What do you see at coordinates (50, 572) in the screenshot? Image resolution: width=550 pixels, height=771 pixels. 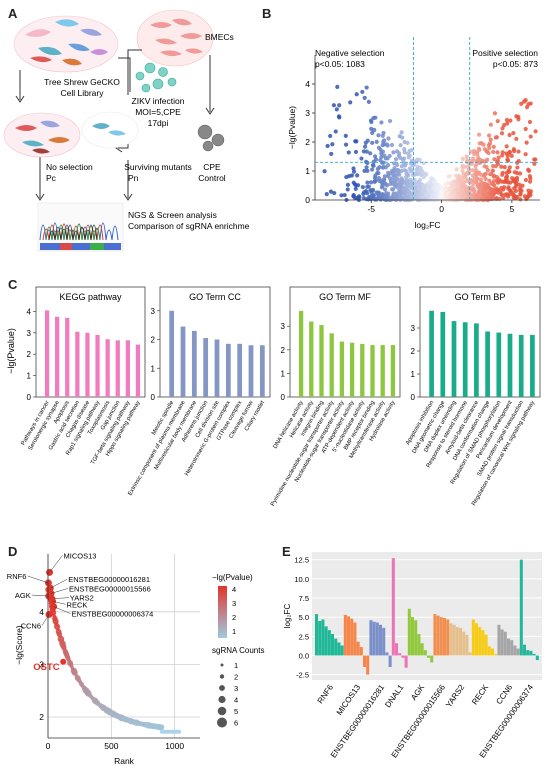 I see `labeled-point` at bounding box center [50, 572].